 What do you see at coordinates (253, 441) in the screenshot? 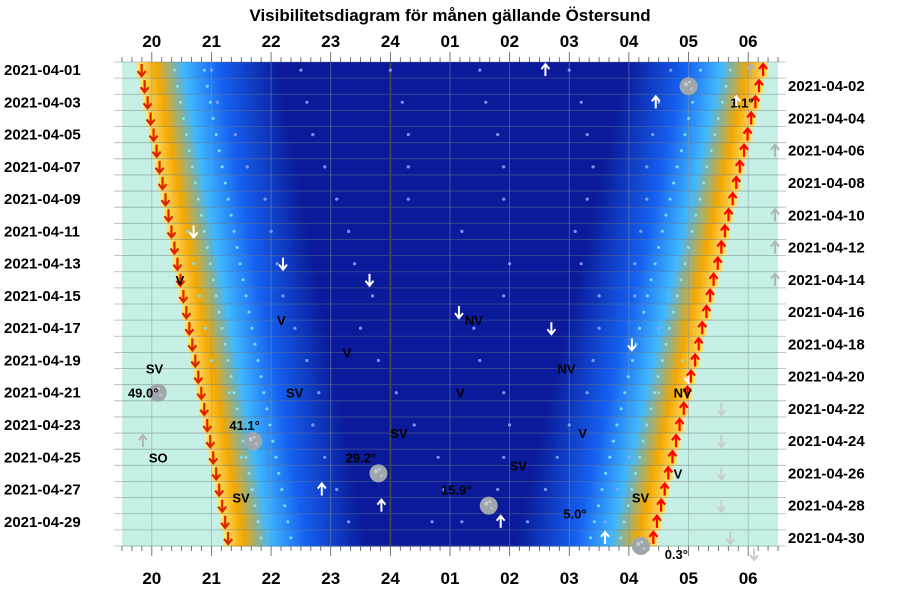
I see `moon-disc` at bounding box center [253, 441].